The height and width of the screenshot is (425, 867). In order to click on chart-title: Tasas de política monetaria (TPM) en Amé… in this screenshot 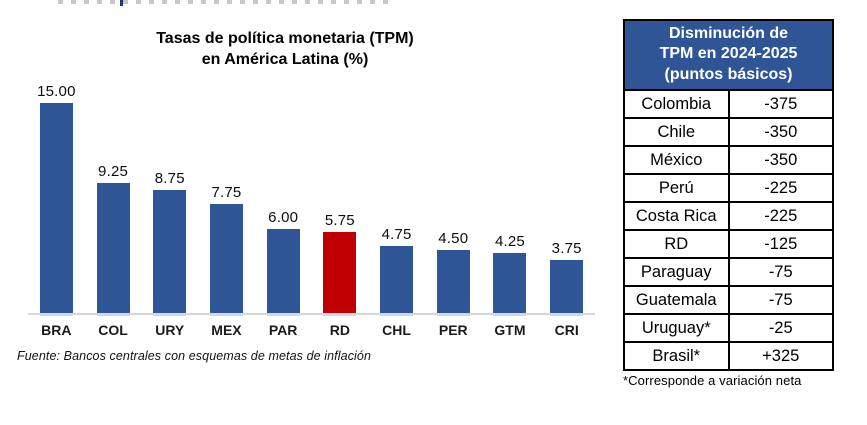, I will do `click(285, 49)`.